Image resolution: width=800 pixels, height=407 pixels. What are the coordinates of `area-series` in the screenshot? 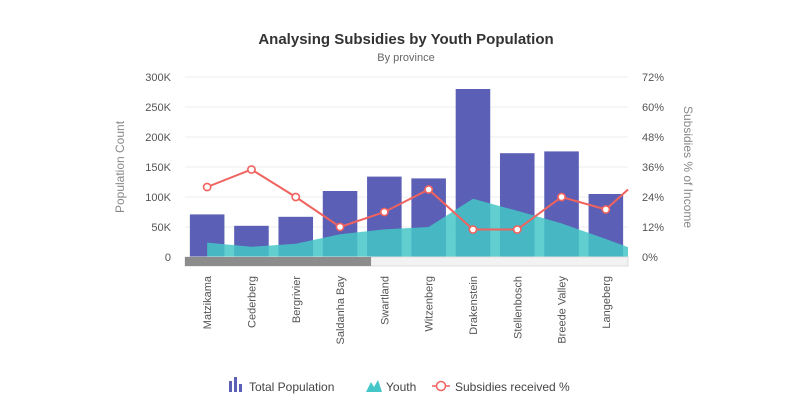 It's located at (417, 227).